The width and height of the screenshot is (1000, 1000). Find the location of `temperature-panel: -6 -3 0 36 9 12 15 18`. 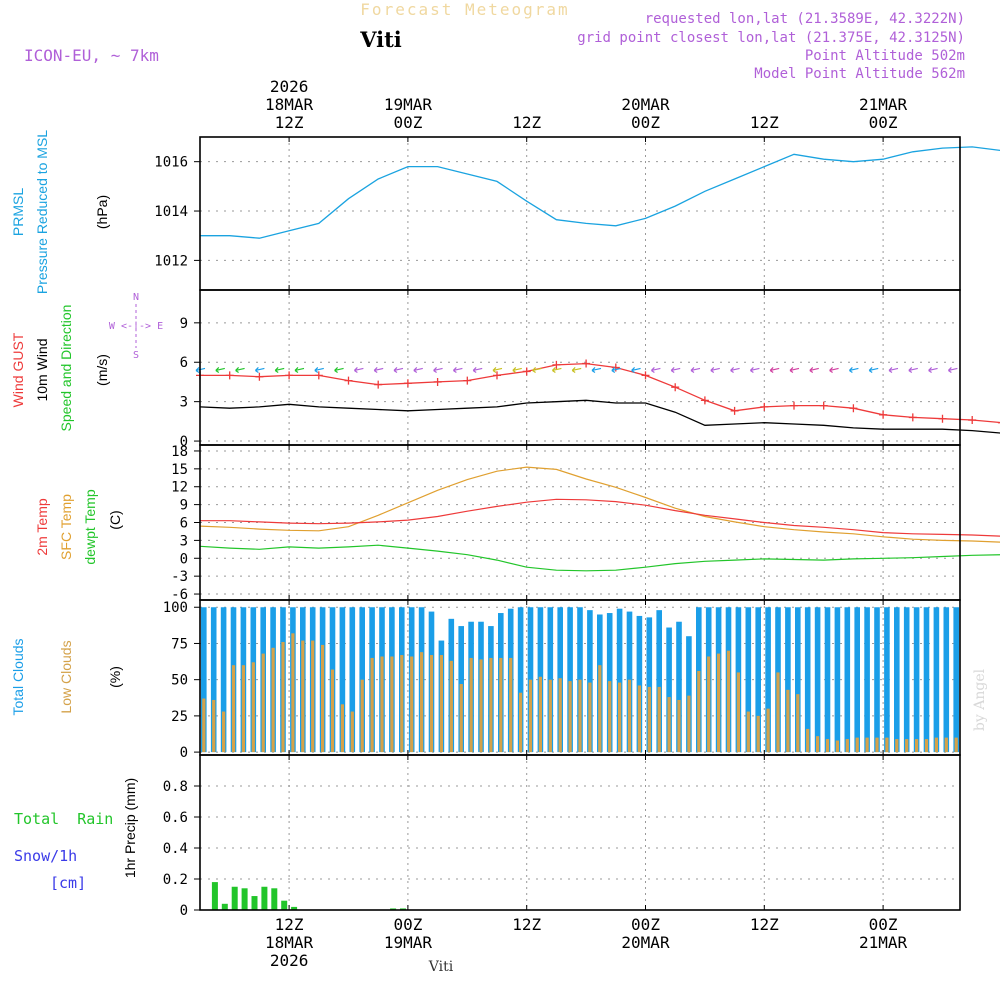

temperature-panel: -6 -3 0 36 9 12 15 18 is located at coordinates (585, 523).